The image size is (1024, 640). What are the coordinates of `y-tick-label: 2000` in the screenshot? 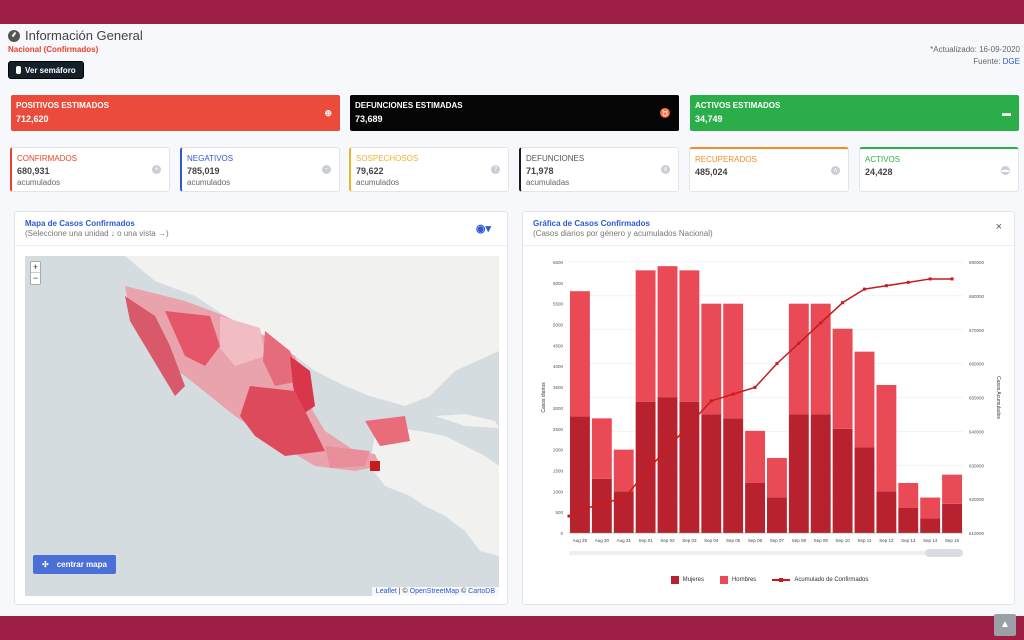 It's located at (558, 450).